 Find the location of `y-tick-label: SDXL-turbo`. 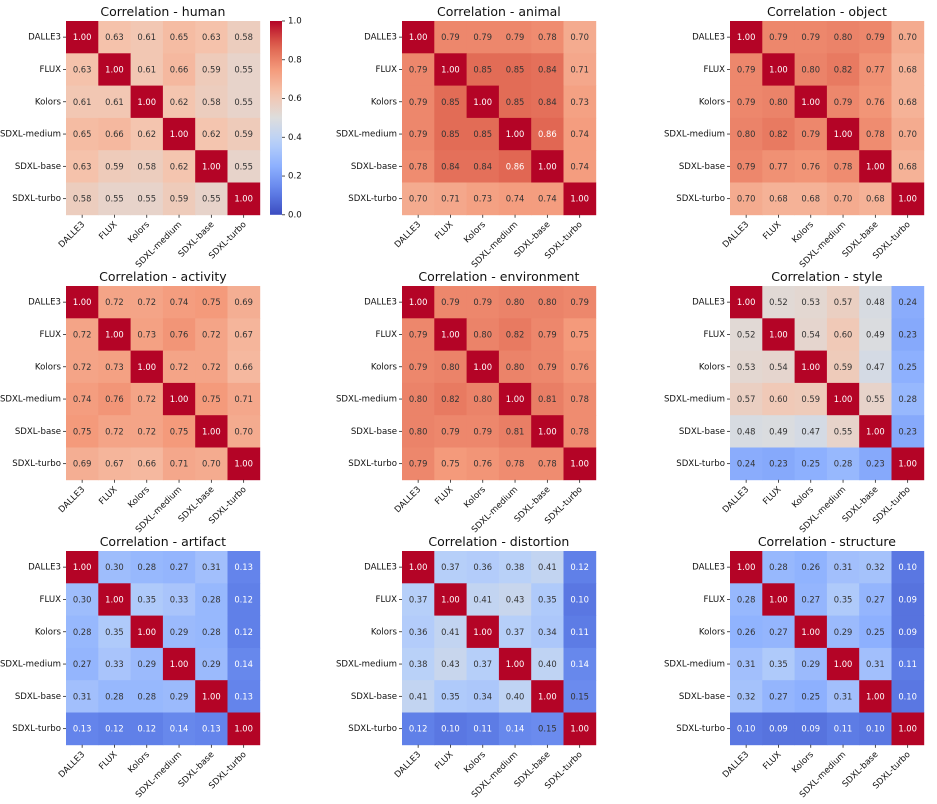

y-tick-label: SDXL-turbo is located at coordinates (36, 464).